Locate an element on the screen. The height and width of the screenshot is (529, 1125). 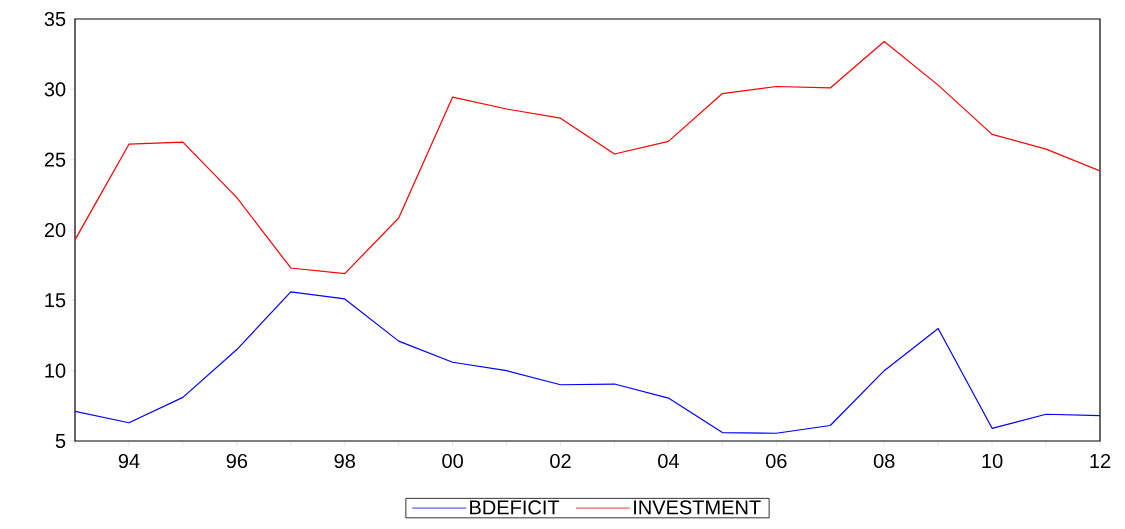
legend-label: INVESTMENT is located at coordinates (697, 507).